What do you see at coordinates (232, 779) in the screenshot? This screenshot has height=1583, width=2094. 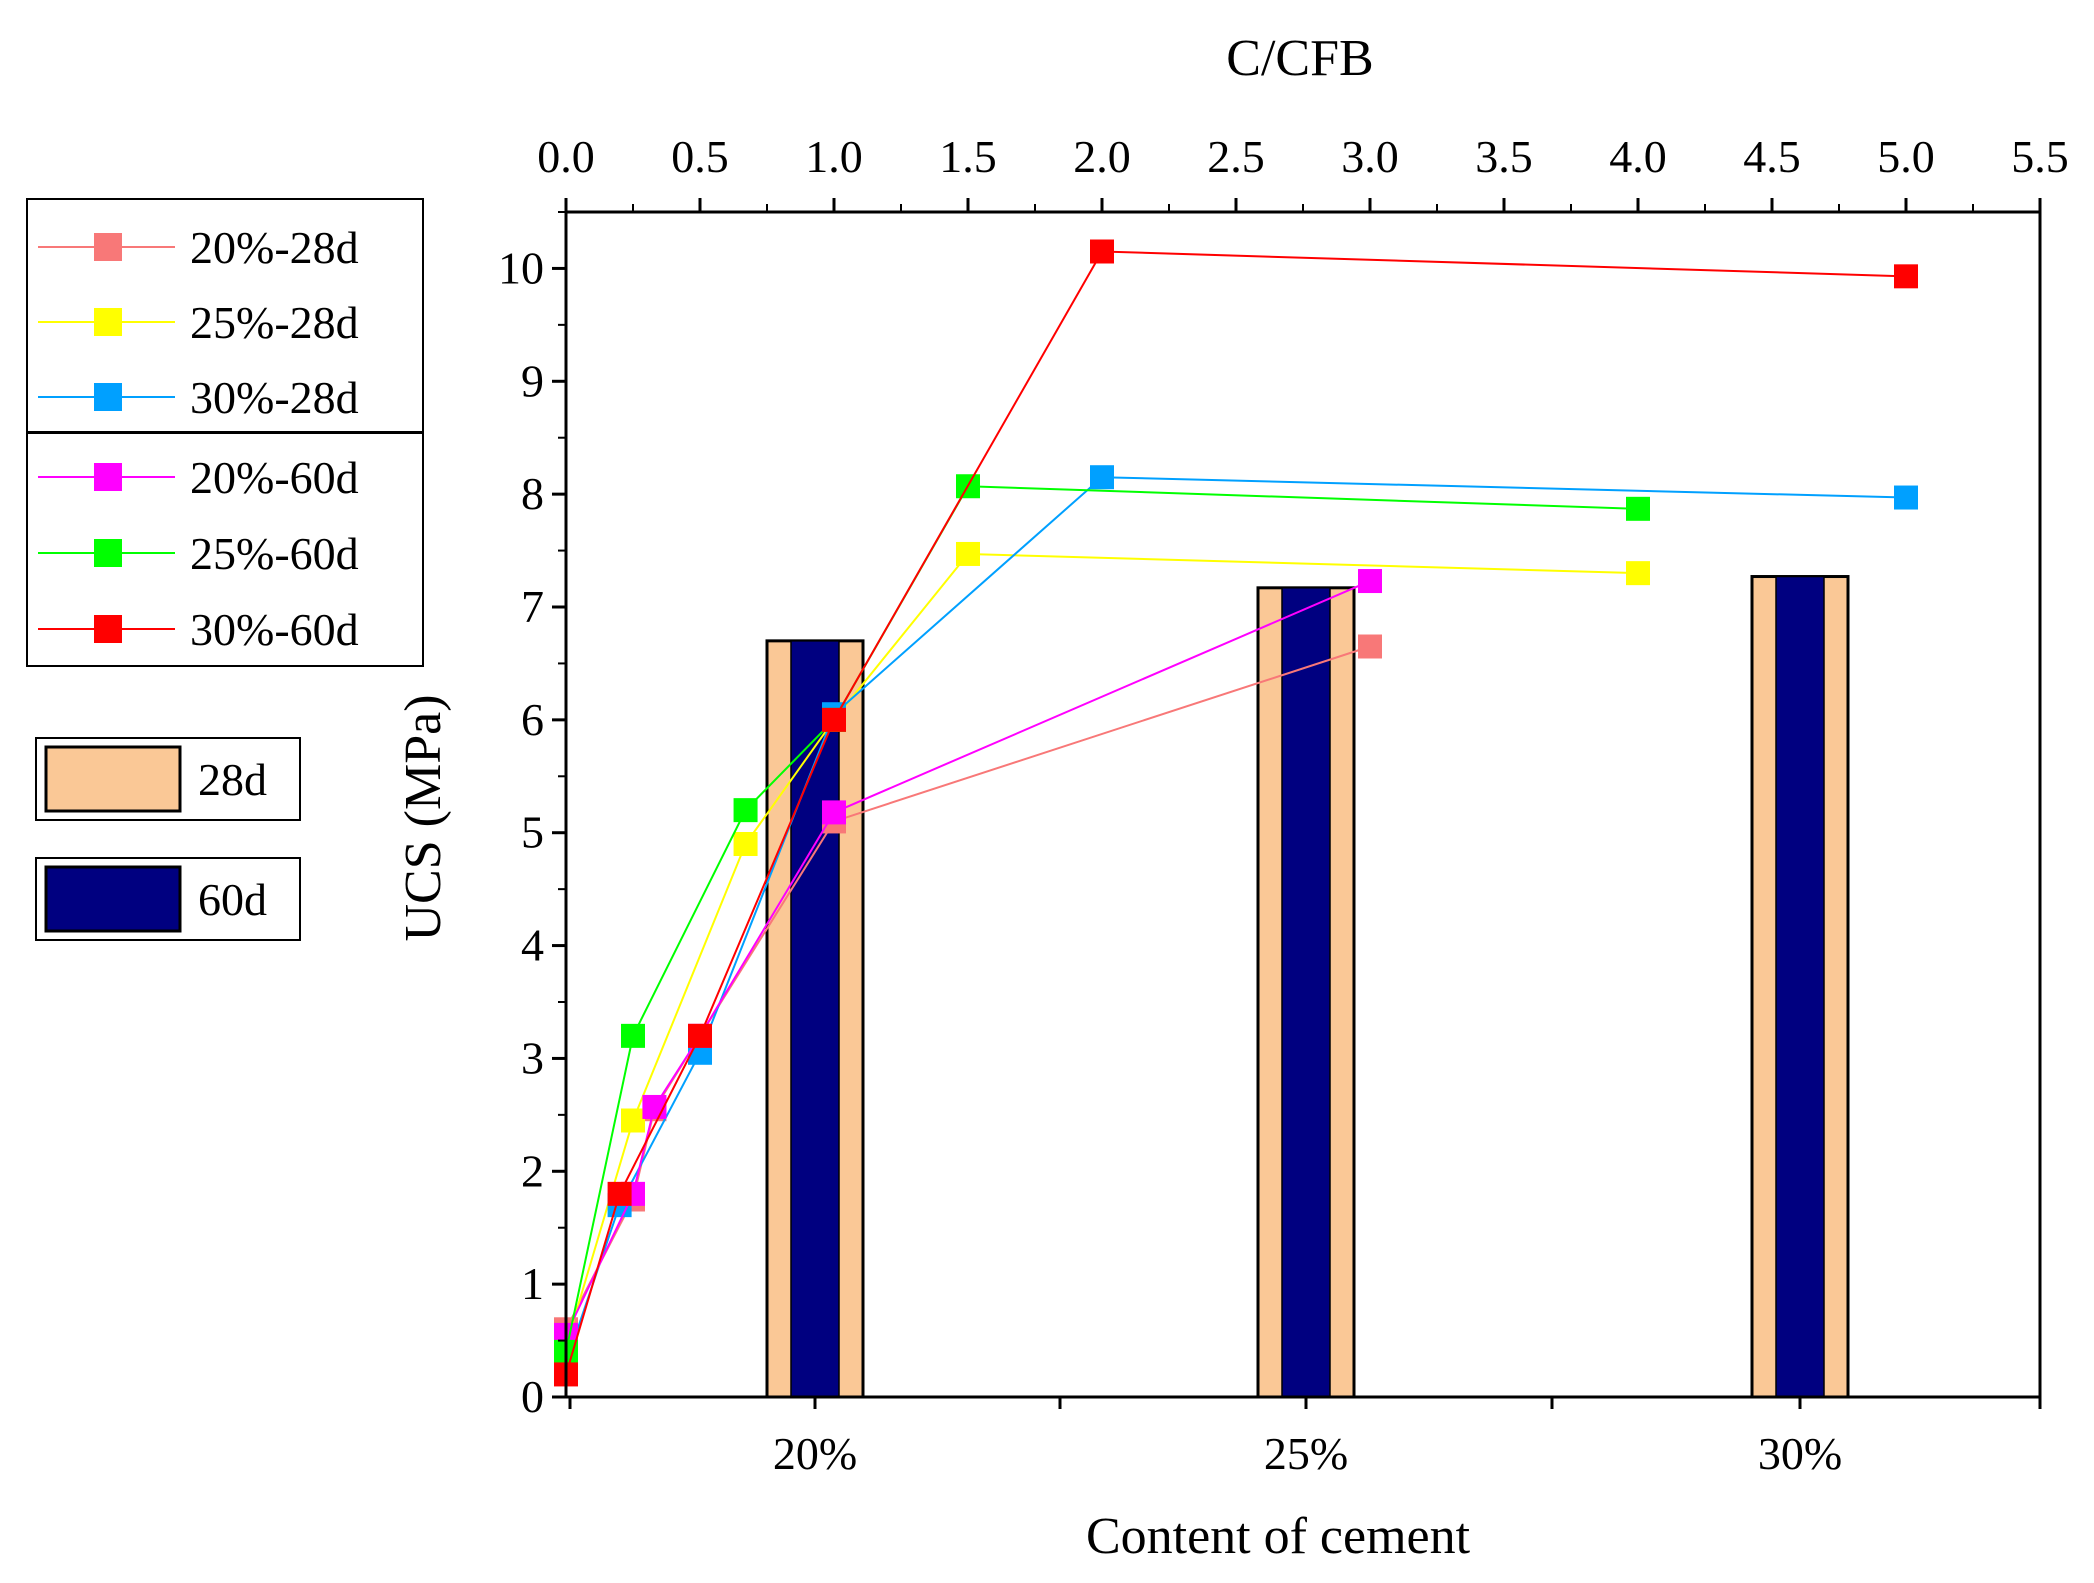 I see `legend-label: 28d` at bounding box center [232, 779].